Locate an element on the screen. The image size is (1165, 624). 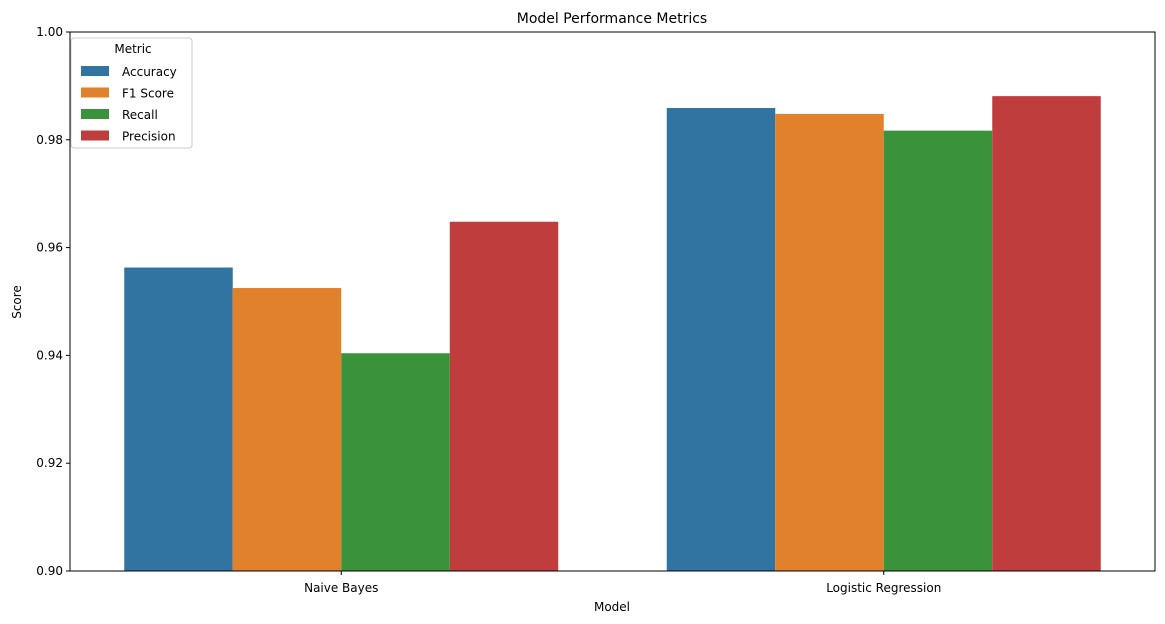
legend-label-3: Precision is located at coordinates (149, 137).